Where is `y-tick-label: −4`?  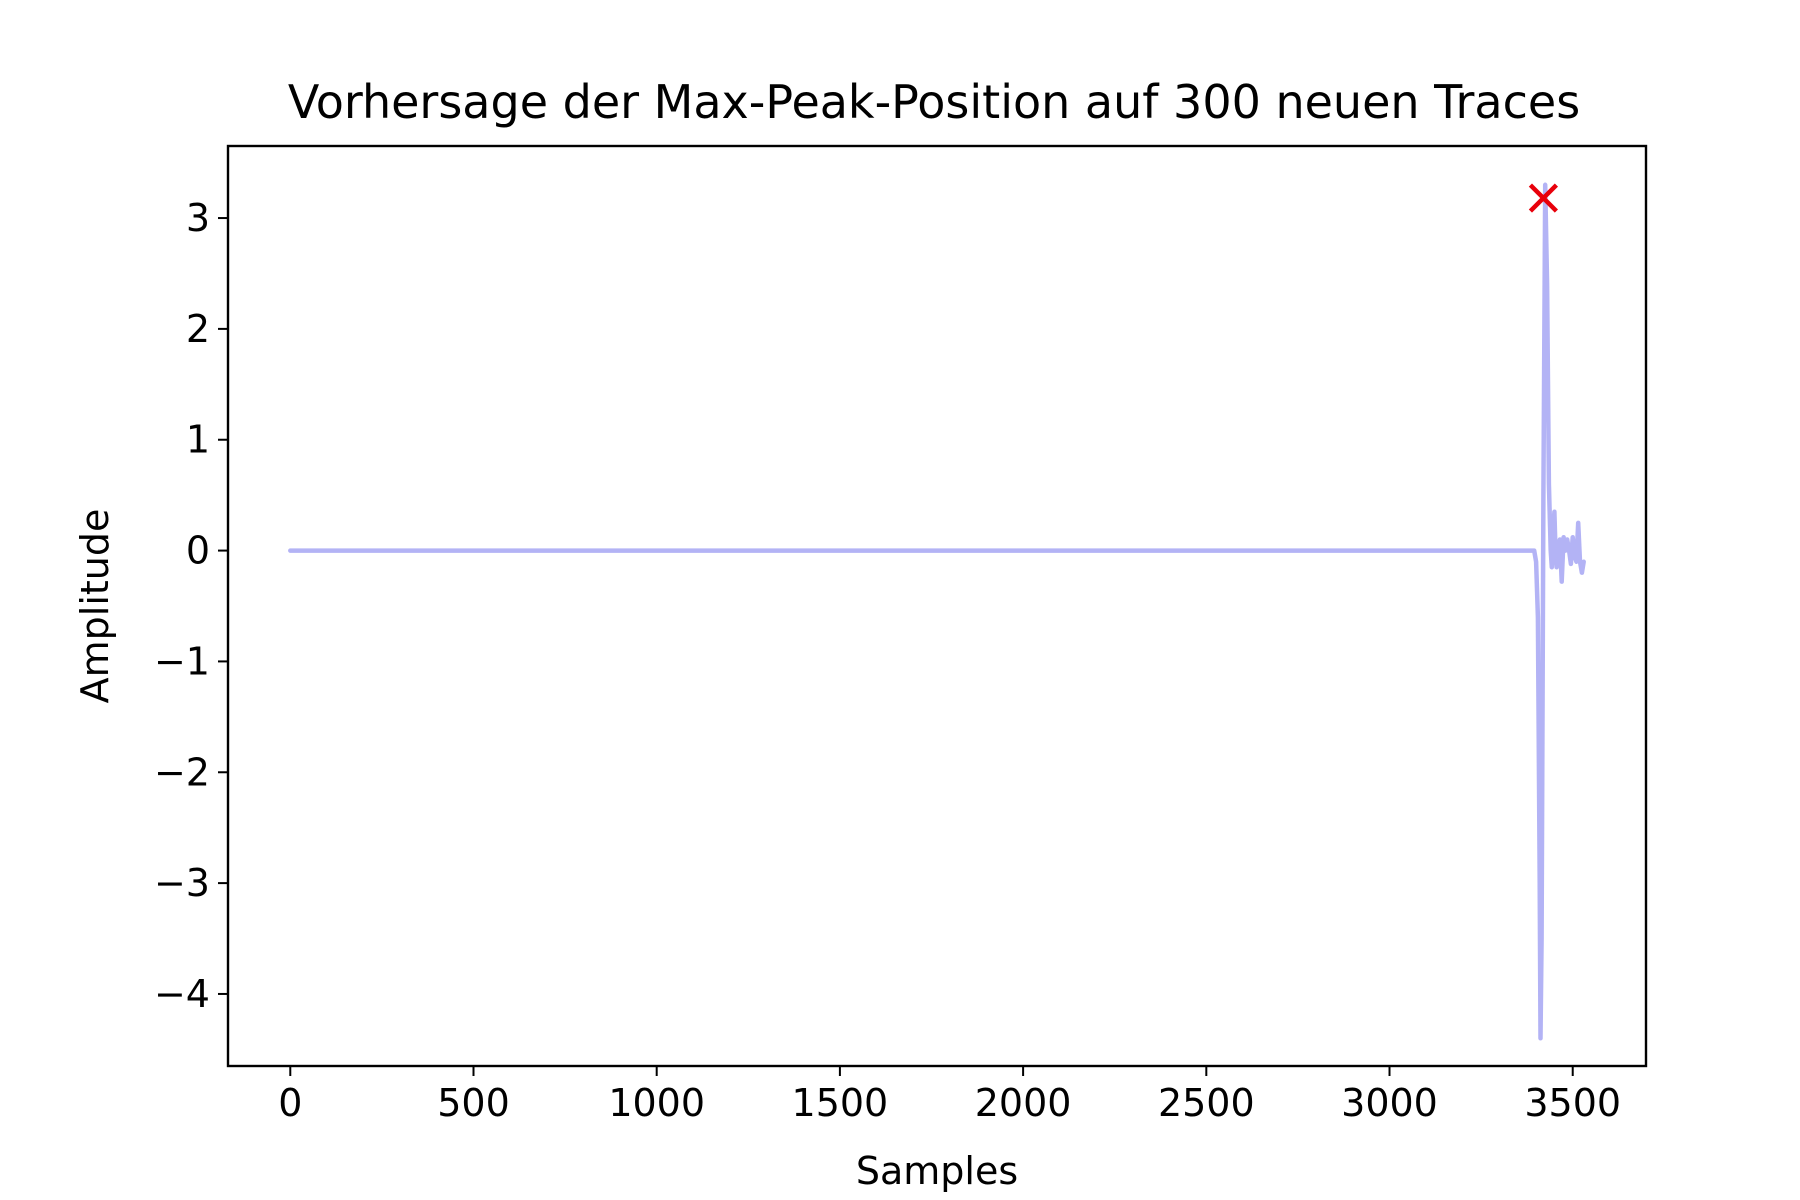 y-tick-label: −4 is located at coordinates (182, 994).